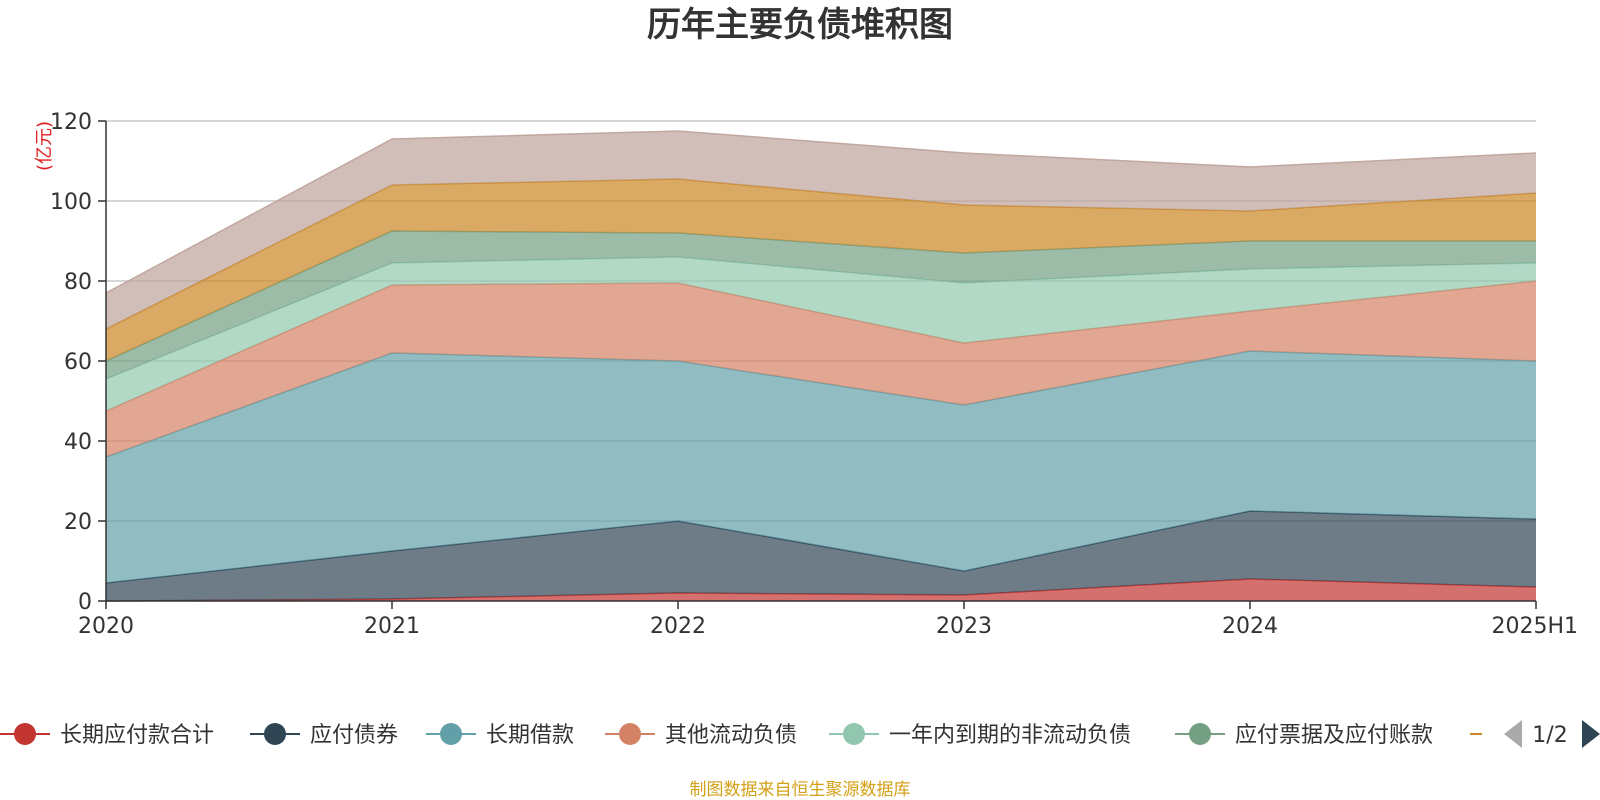 This screenshot has height=800, width=1600. Describe the element at coordinates (1010, 735) in the screenshot. I see `legend-label: 一年内到期的非流动负债` at that location.